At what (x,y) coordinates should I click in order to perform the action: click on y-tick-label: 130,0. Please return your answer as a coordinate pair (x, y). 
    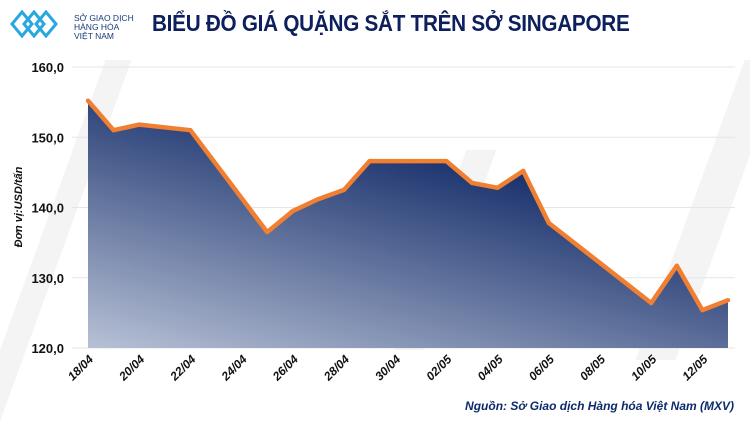
    Looking at the image, I should click on (47, 278).